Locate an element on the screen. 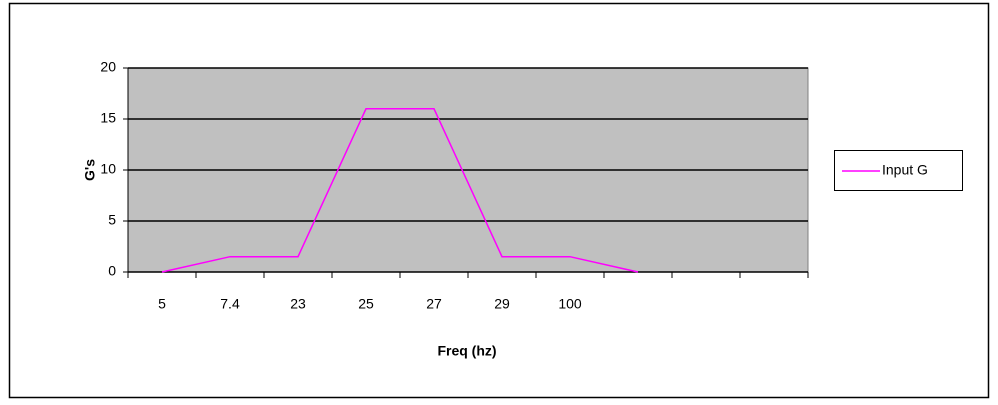 The height and width of the screenshot is (405, 998). y-tick-label: 0 is located at coordinates (112, 271).